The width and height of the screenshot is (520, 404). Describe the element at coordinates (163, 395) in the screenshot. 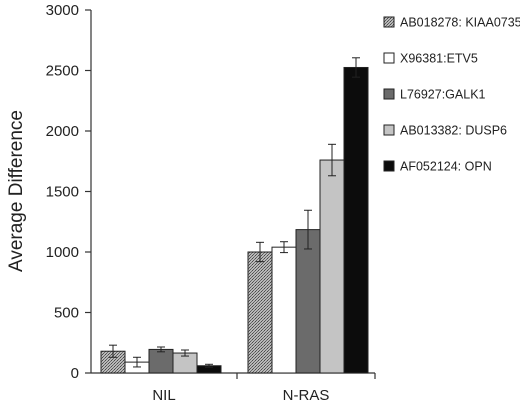

I see `category-label: NIL` at that location.